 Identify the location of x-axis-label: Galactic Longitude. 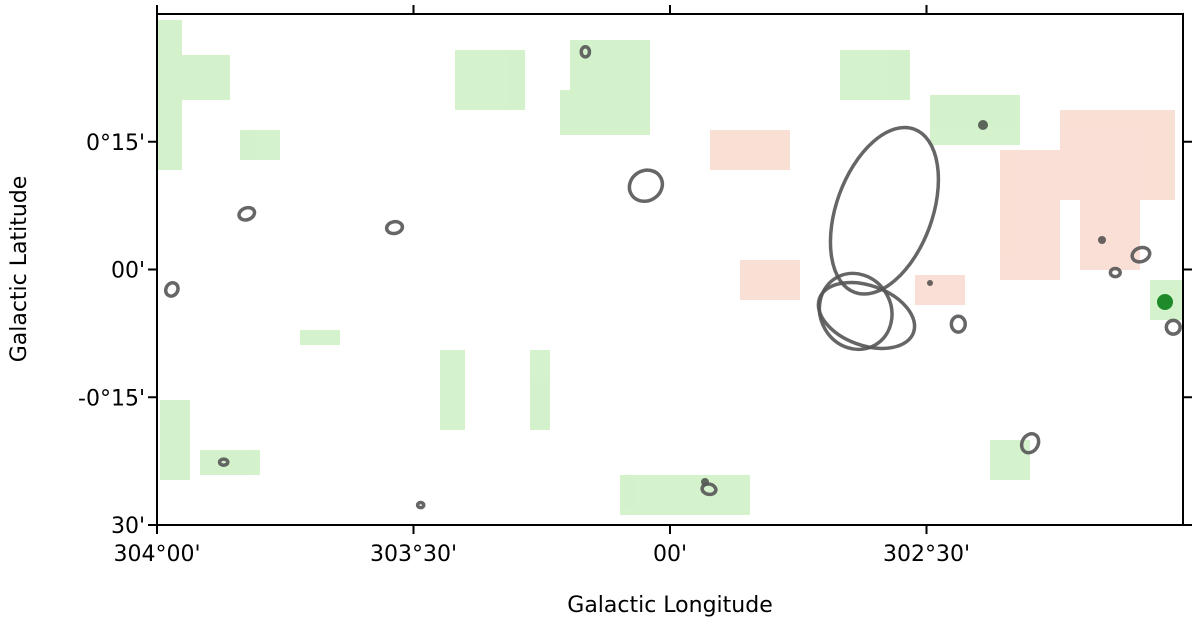
(669, 605).